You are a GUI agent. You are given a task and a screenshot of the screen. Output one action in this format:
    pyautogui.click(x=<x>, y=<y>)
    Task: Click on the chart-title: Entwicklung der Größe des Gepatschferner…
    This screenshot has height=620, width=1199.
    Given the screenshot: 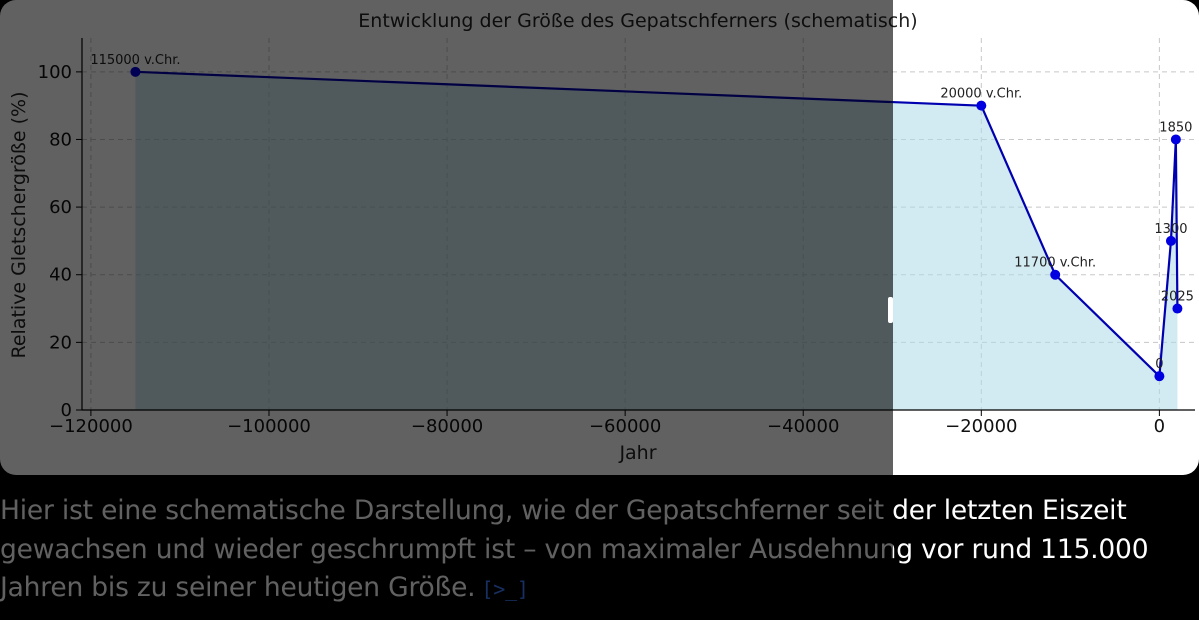 What is the action you would take?
    pyautogui.click(x=637, y=21)
    